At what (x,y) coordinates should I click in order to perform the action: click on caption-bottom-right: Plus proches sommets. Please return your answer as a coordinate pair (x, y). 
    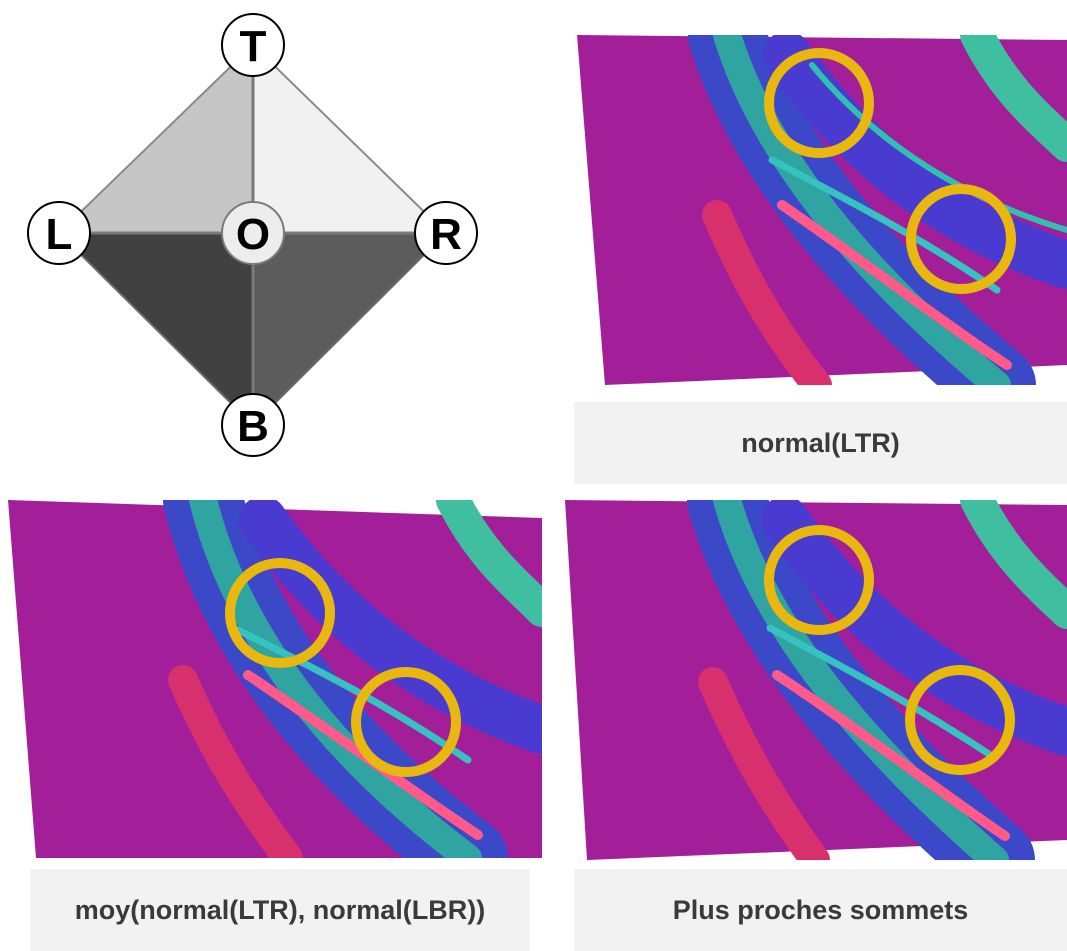
    Looking at the image, I should click on (820, 910).